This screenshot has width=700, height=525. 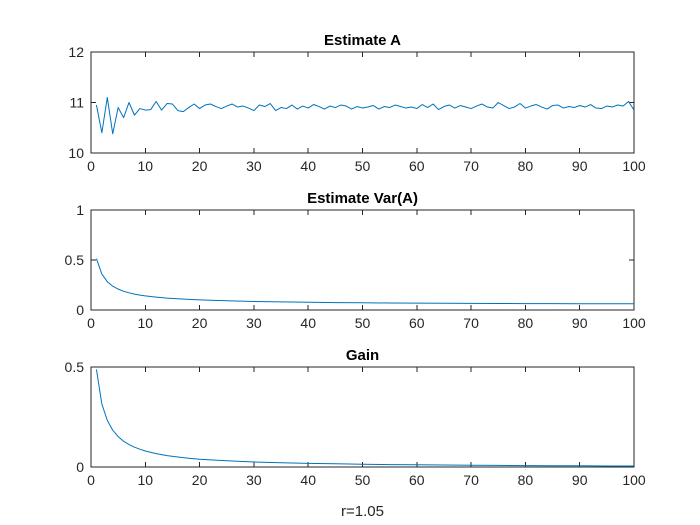 I want to click on y-tick-label: 11, so click(x=76, y=103).